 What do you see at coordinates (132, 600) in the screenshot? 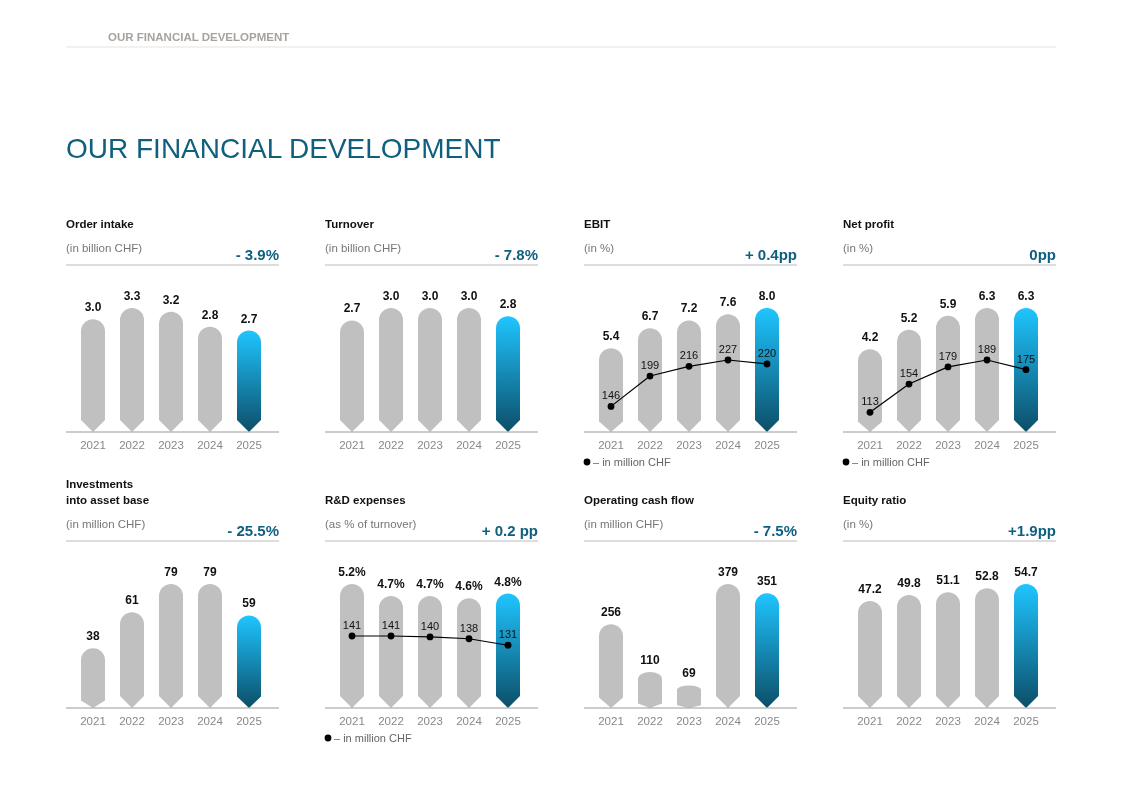
I see `data-label: 61` at bounding box center [132, 600].